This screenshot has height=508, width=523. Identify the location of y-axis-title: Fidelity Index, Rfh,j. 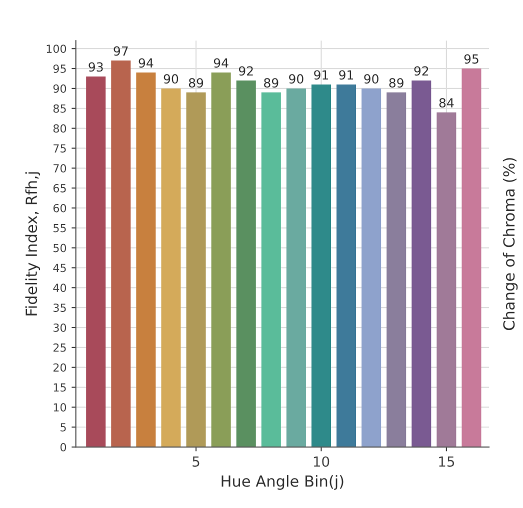
(32, 244).